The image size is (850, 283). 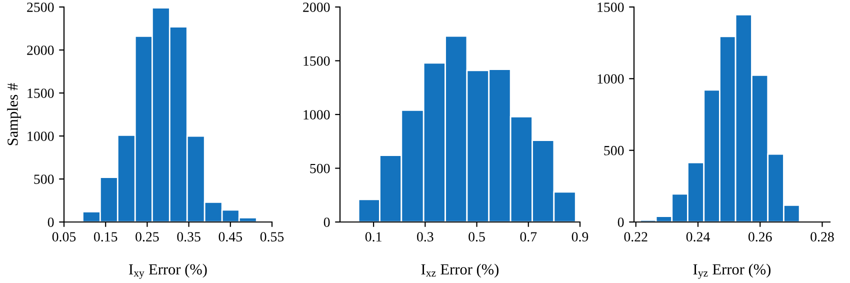 What do you see at coordinates (64, 237) in the screenshot?
I see `x-tick-label: 0.05` at bounding box center [64, 237].